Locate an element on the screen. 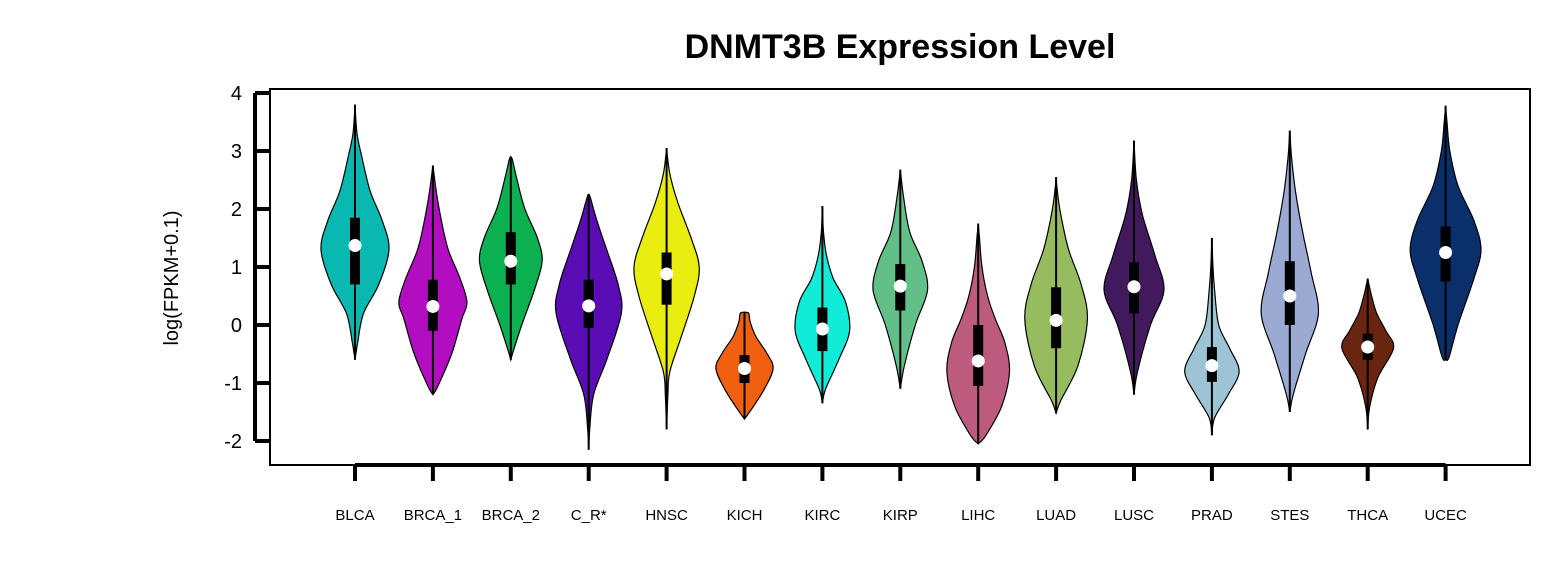 This screenshot has width=1560, height=586. x-tick-label: KIRC is located at coordinates (822, 515).